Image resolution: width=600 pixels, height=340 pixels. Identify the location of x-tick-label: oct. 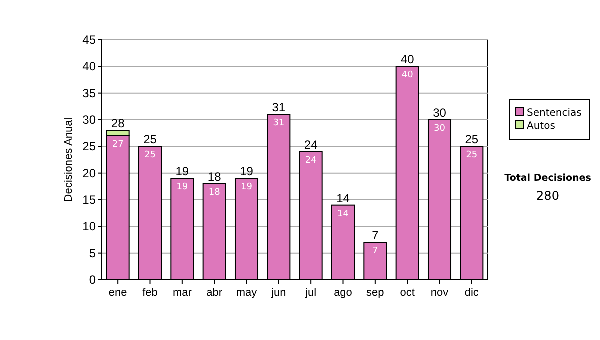
(407, 293).